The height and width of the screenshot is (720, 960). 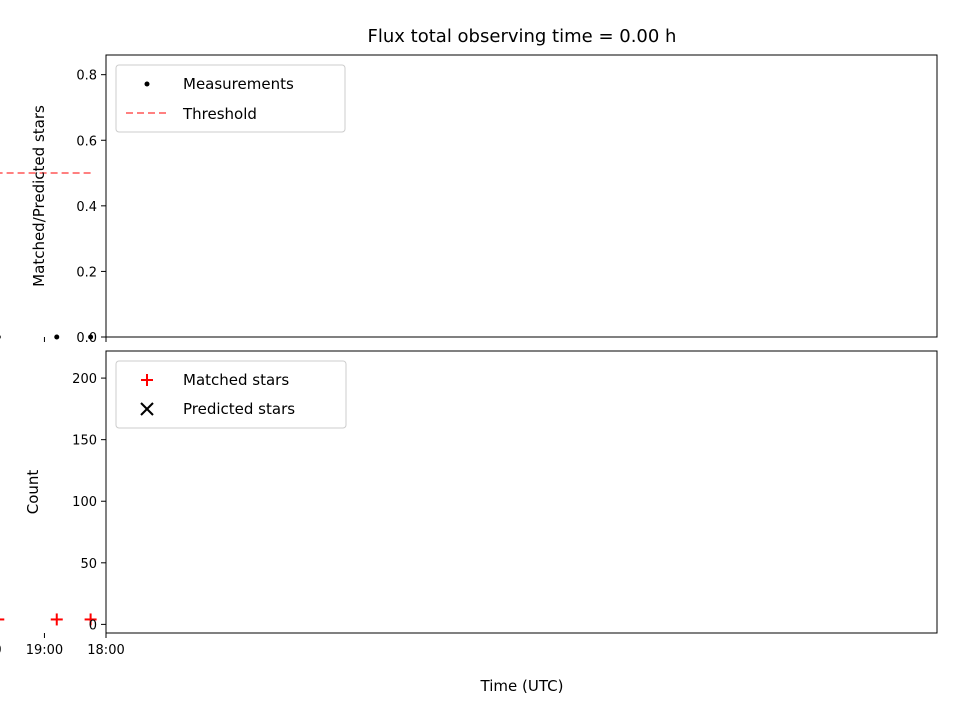 I want to click on bottom-panel-legend: Matched stars Predicted stars, so click(x=231, y=394).